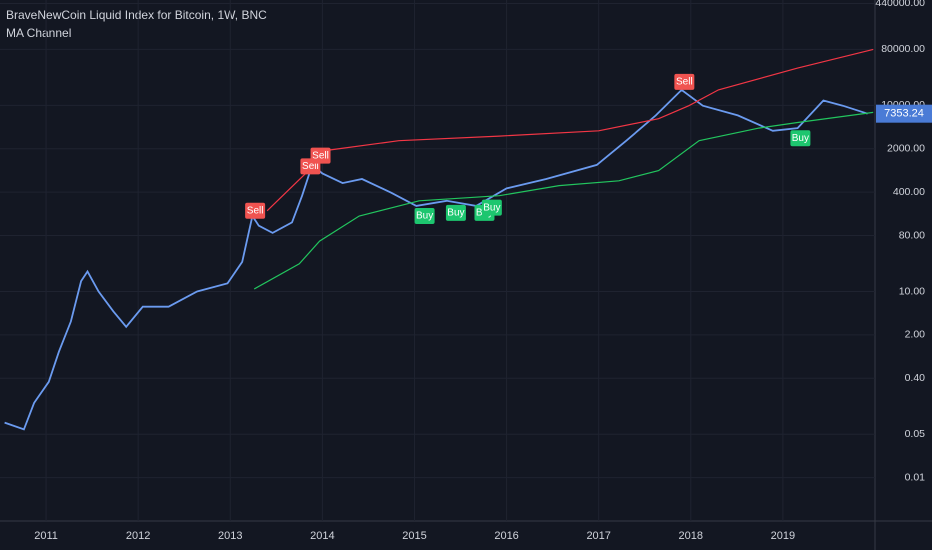  What do you see at coordinates (915, 378) in the screenshot?
I see `y-tick-label: 0.40` at bounding box center [915, 378].